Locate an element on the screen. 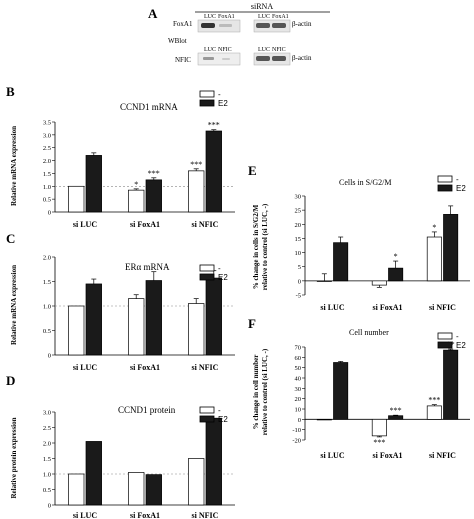 The image size is (474, 519). y-tick-label: 70 is located at coordinates (298, 348).